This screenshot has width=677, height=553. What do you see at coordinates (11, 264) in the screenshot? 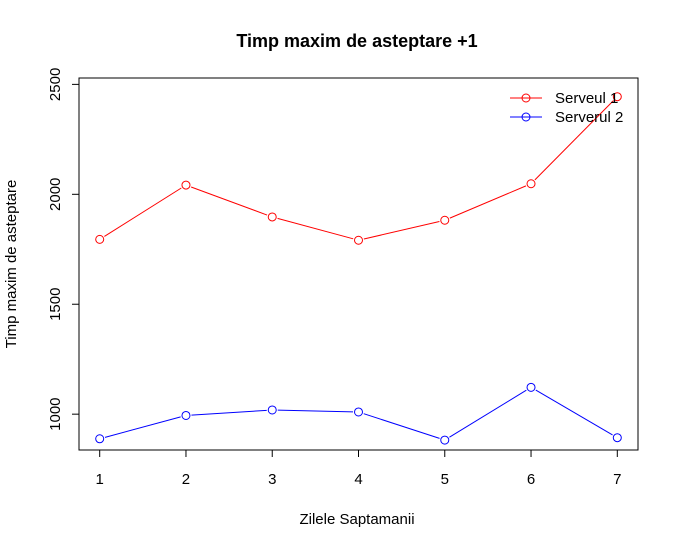
I see `y-axis-label: Timp maxim de asteptare` at bounding box center [11, 264].